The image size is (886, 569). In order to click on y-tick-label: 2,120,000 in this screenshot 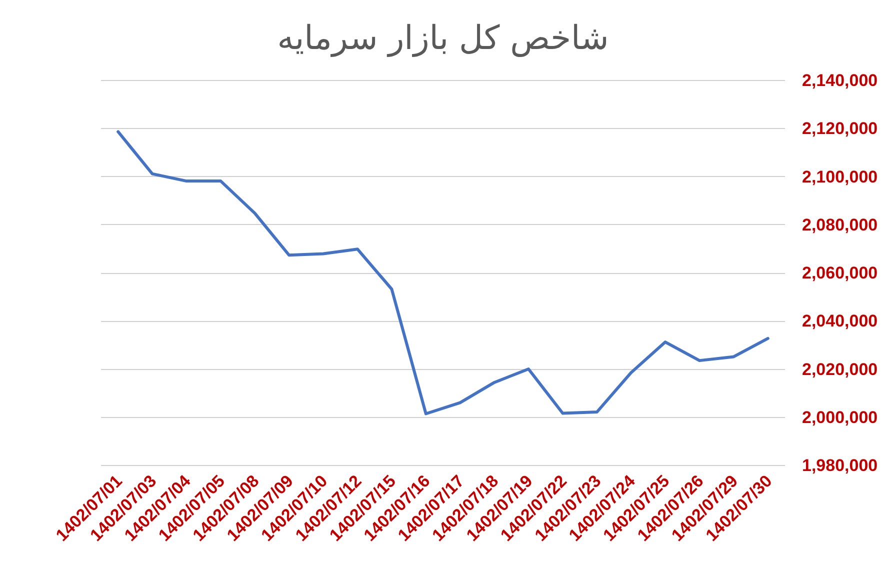, I will do `click(840, 128)`.